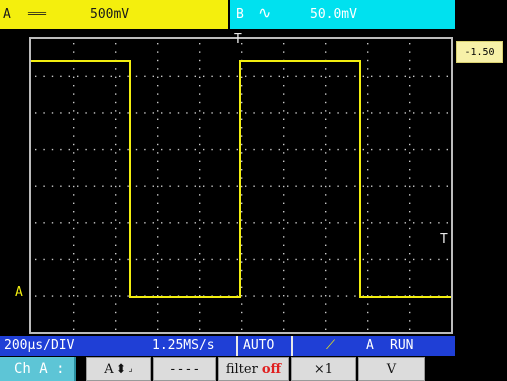 The image size is (507, 381). What do you see at coordinates (253, 369) in the screenshot?
I see `filter-button: filter off` at bounding box center [253, 369].